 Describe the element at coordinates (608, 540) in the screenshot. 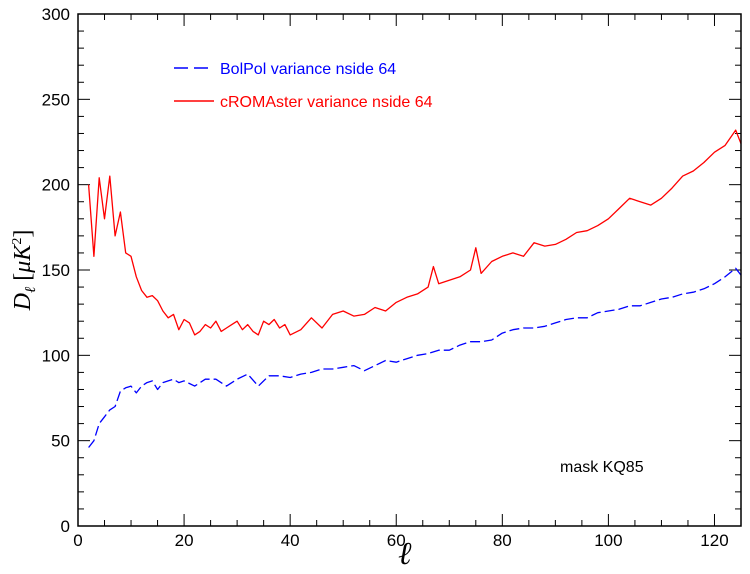

I see `x-tick-label: 100` at that location.